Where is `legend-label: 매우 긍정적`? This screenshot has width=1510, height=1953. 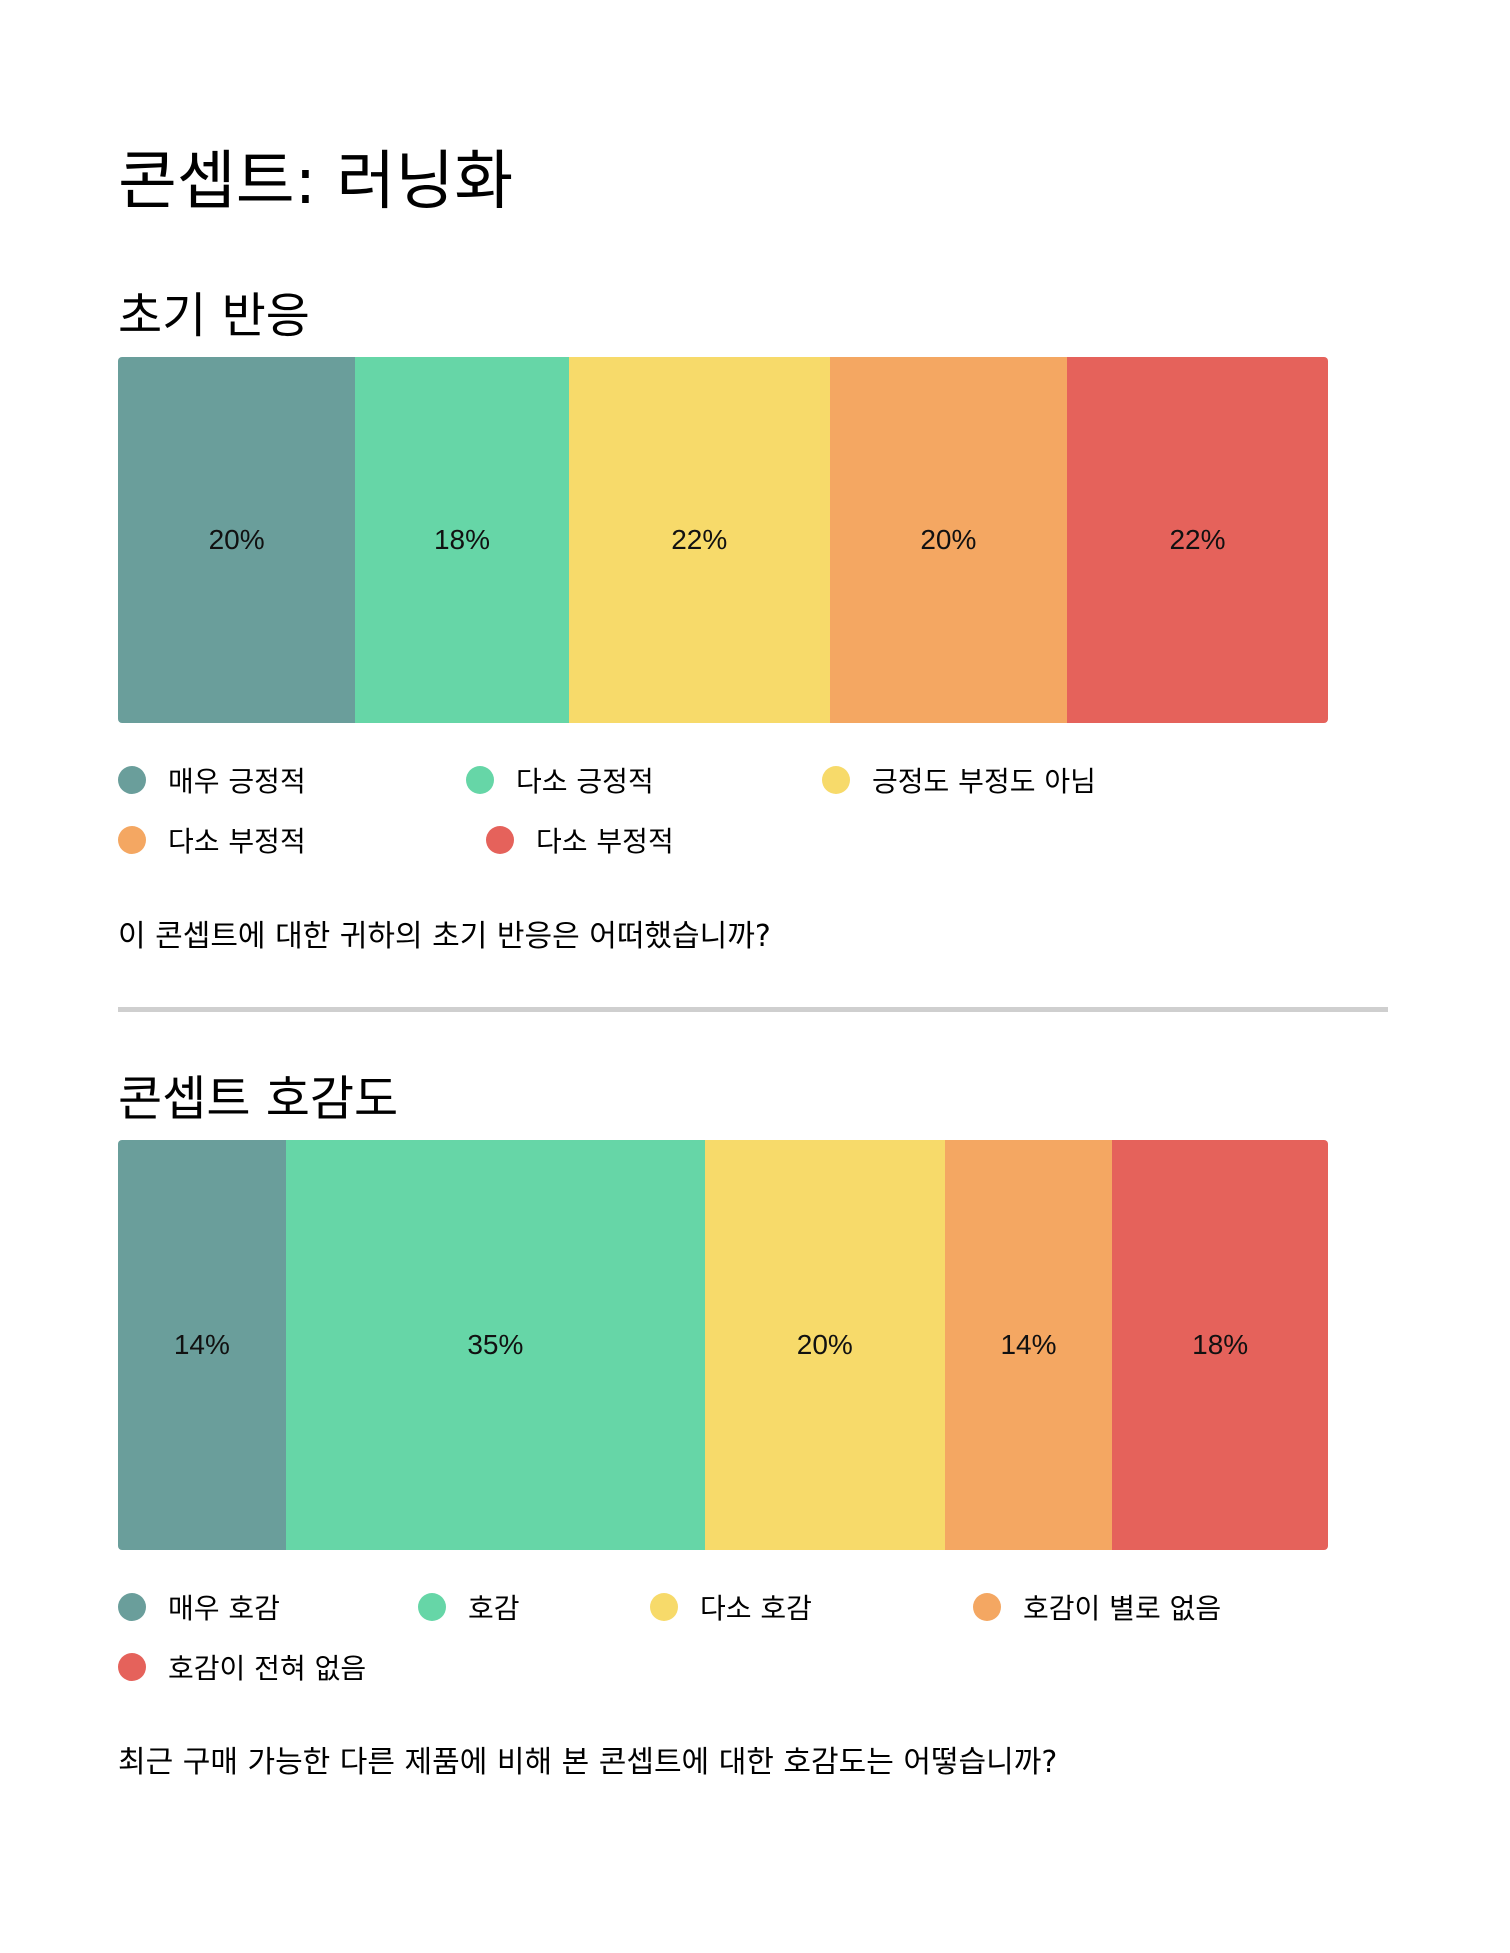
legend-label: 매우 긍정적 is located at coordinates (237, 781).